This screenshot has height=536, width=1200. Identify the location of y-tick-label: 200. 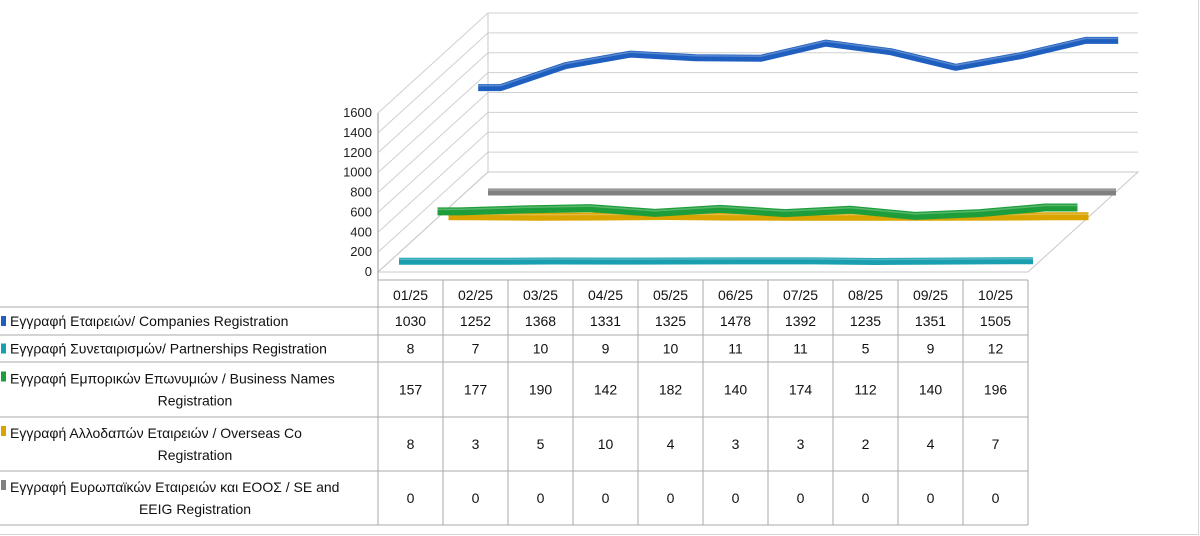
(361, 251).